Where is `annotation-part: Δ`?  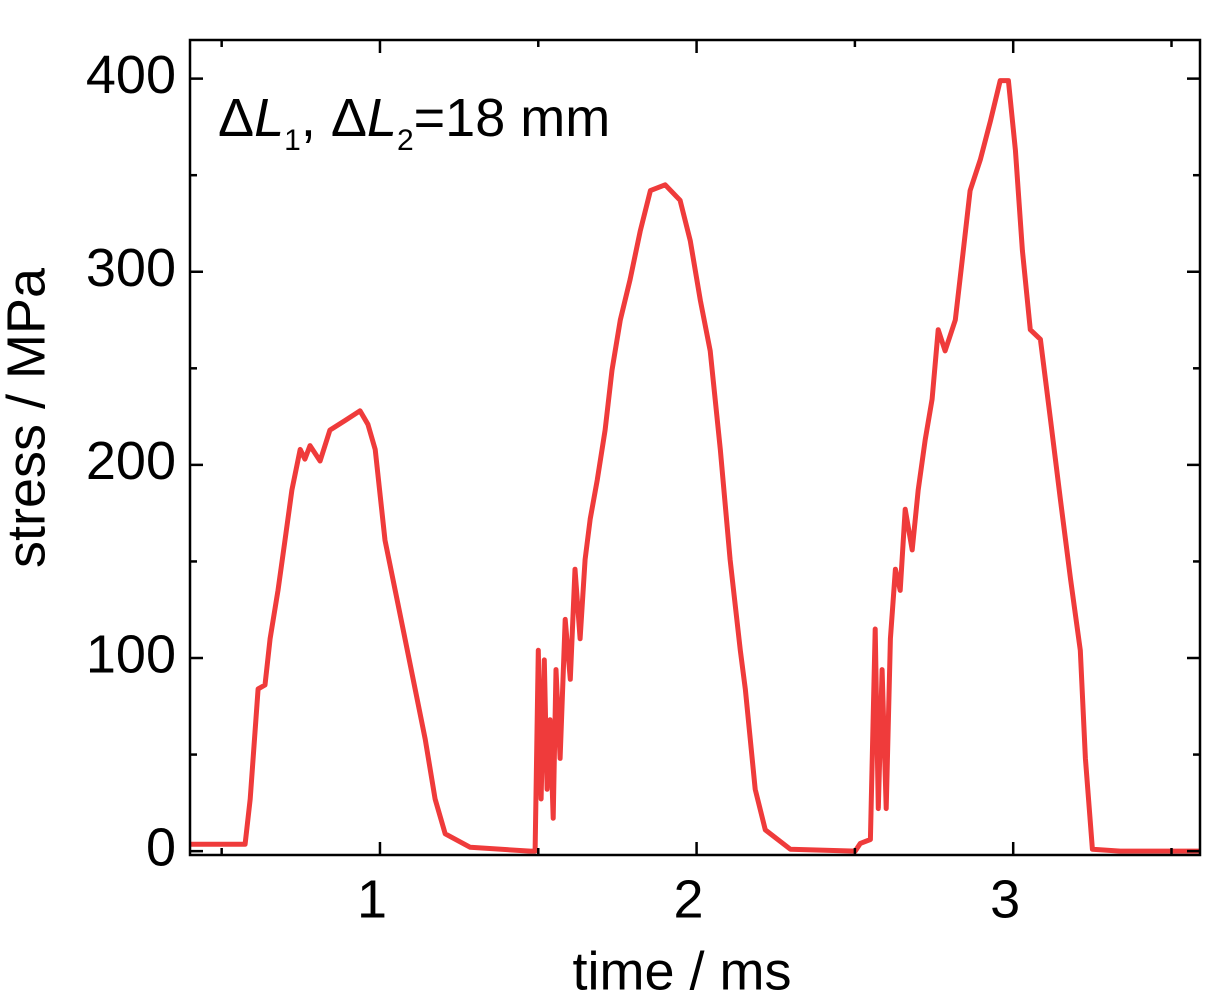
annotation-part: Δ is located at coordinates (236, 118).